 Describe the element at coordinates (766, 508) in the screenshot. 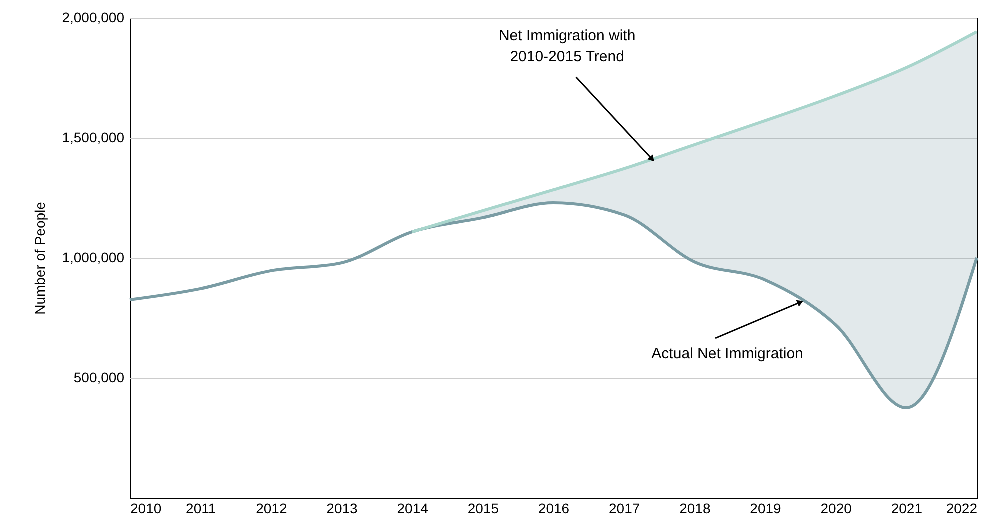

I see `x-tick-label: 2019` at that location.